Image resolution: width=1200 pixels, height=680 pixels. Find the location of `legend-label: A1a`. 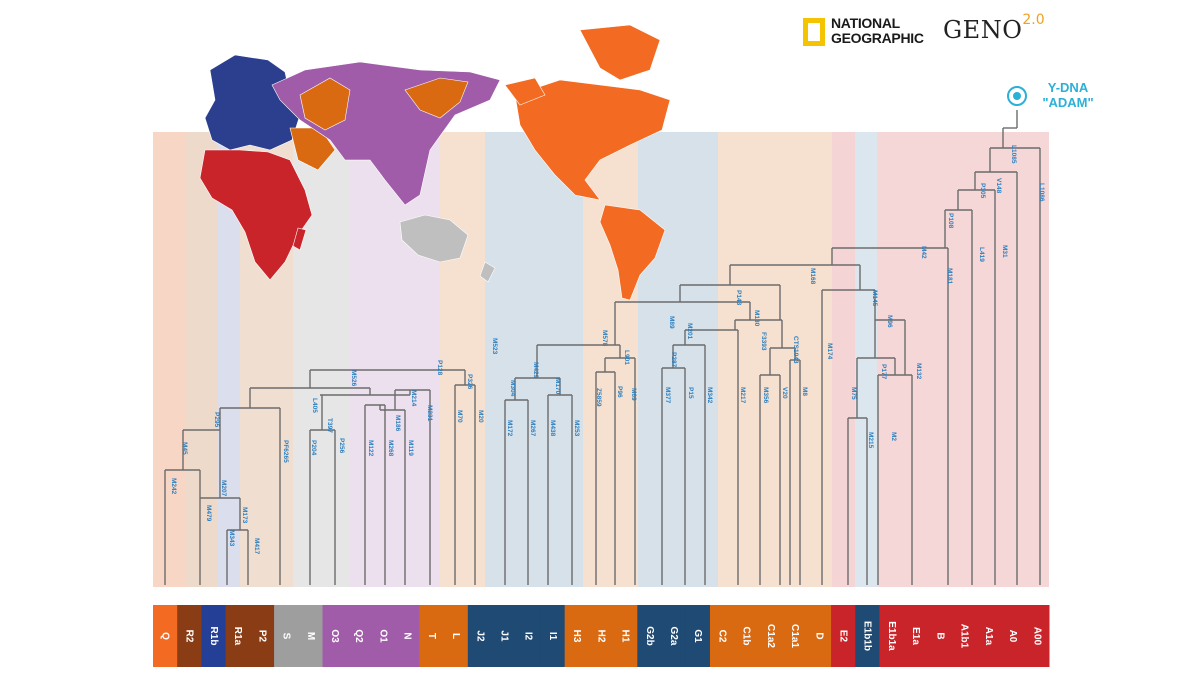

legend-label: A1a is located at coordinates (988, 636).